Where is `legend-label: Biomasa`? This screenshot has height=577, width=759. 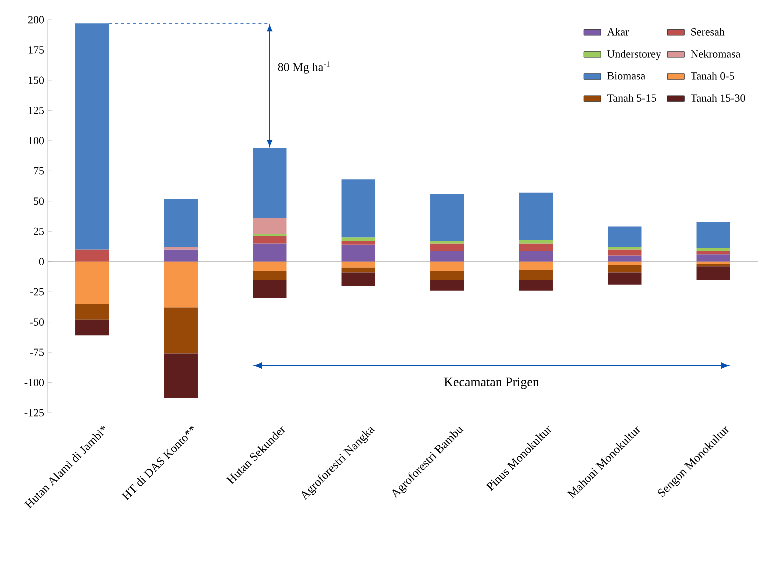 legend-label: Biomasa is located at coordinates (627, 76).